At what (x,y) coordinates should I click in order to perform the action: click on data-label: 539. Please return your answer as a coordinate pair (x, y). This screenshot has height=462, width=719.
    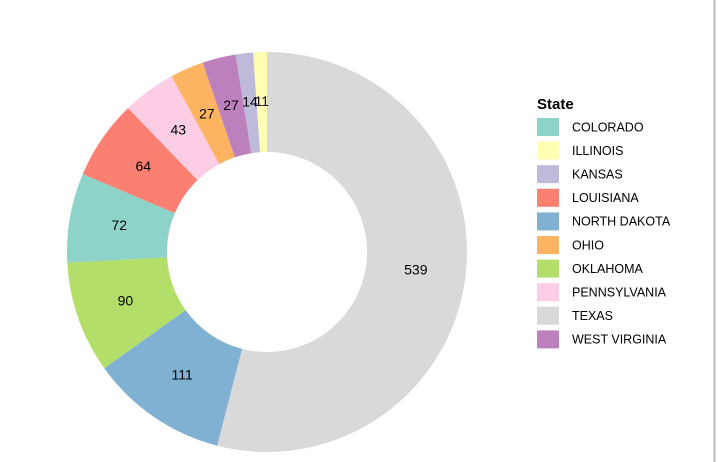
    Looking at the image, I should click on (416, 270).